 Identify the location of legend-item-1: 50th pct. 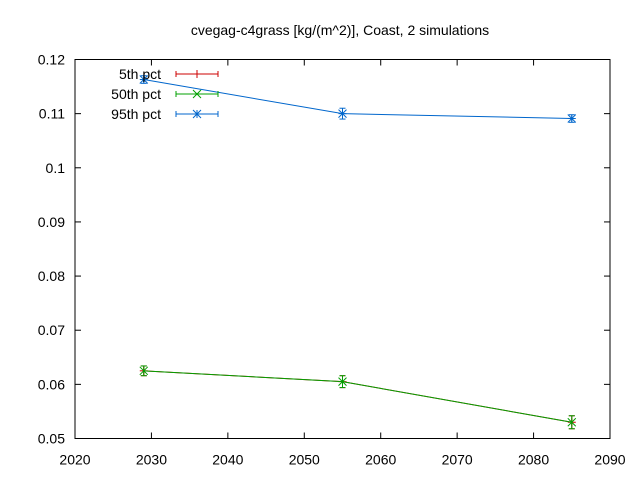
(165, 94).